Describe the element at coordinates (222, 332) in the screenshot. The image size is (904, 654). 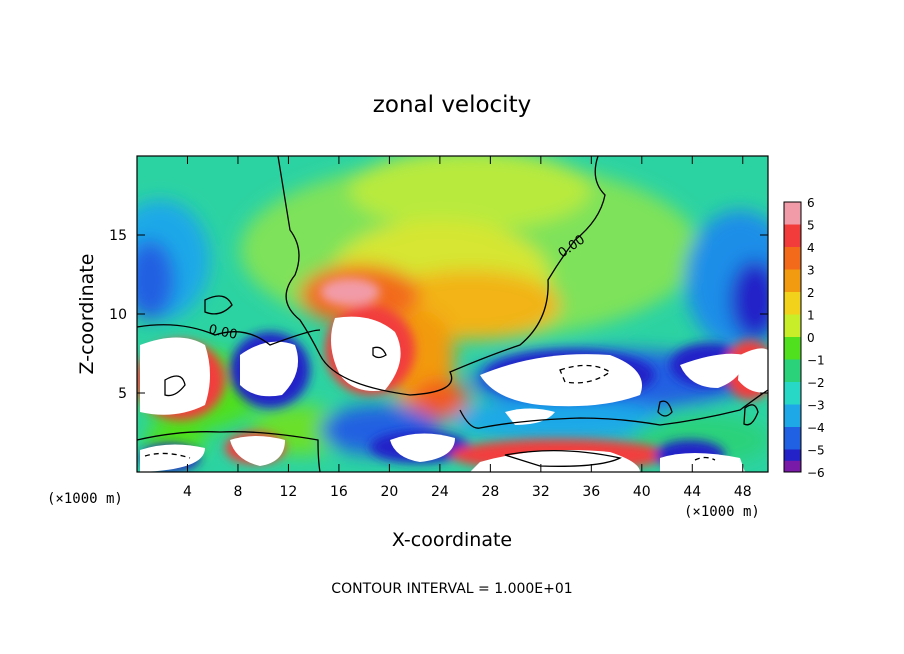
I see `contour-label-left: 0.00` at that location.